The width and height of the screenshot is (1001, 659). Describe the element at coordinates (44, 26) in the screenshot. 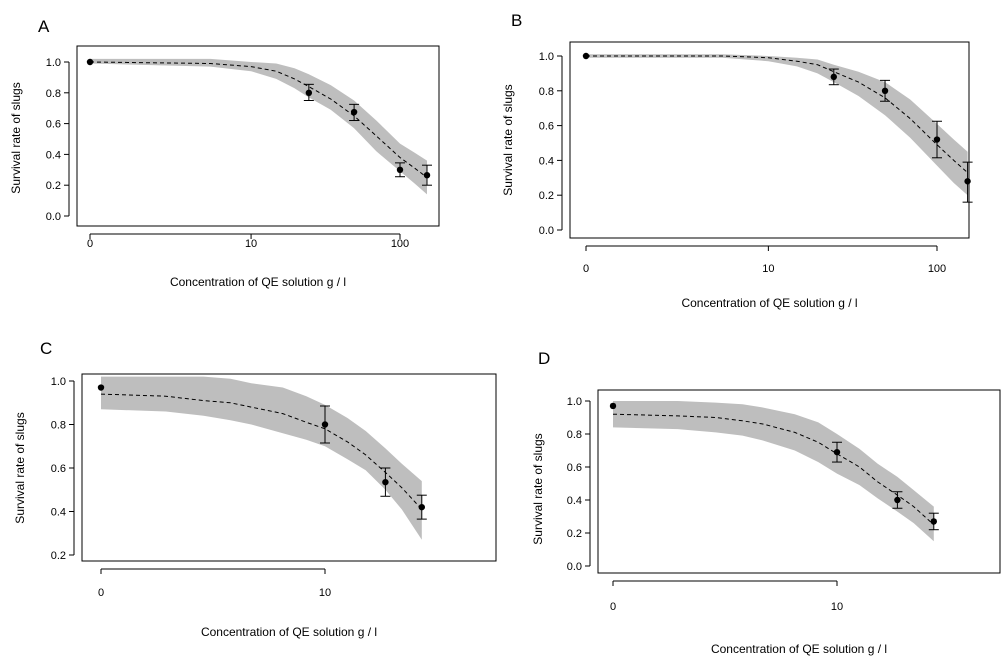

I see `panel-label: A` at that location.